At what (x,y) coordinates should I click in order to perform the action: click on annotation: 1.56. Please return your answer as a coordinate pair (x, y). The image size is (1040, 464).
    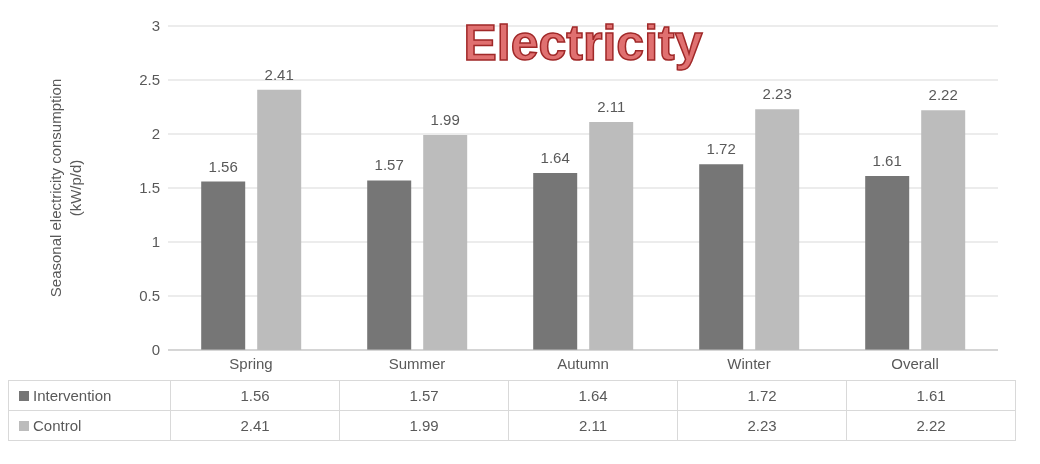
    Looking at the image, I should click on (223, 166).